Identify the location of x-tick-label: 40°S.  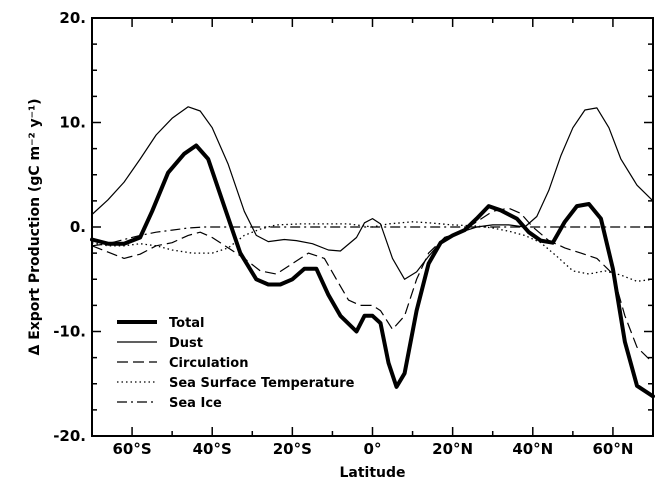
(212, 449).